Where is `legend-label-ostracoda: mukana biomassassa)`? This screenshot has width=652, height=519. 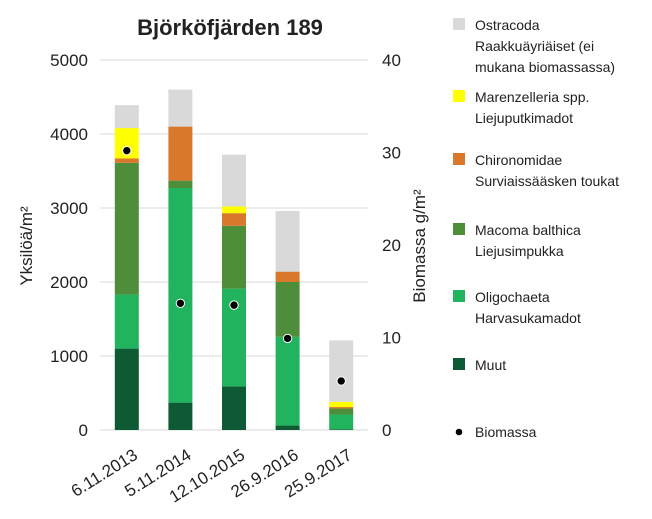 legend-label-ostracoda: mukana biomassassa) is located at coordinates (545, 67).